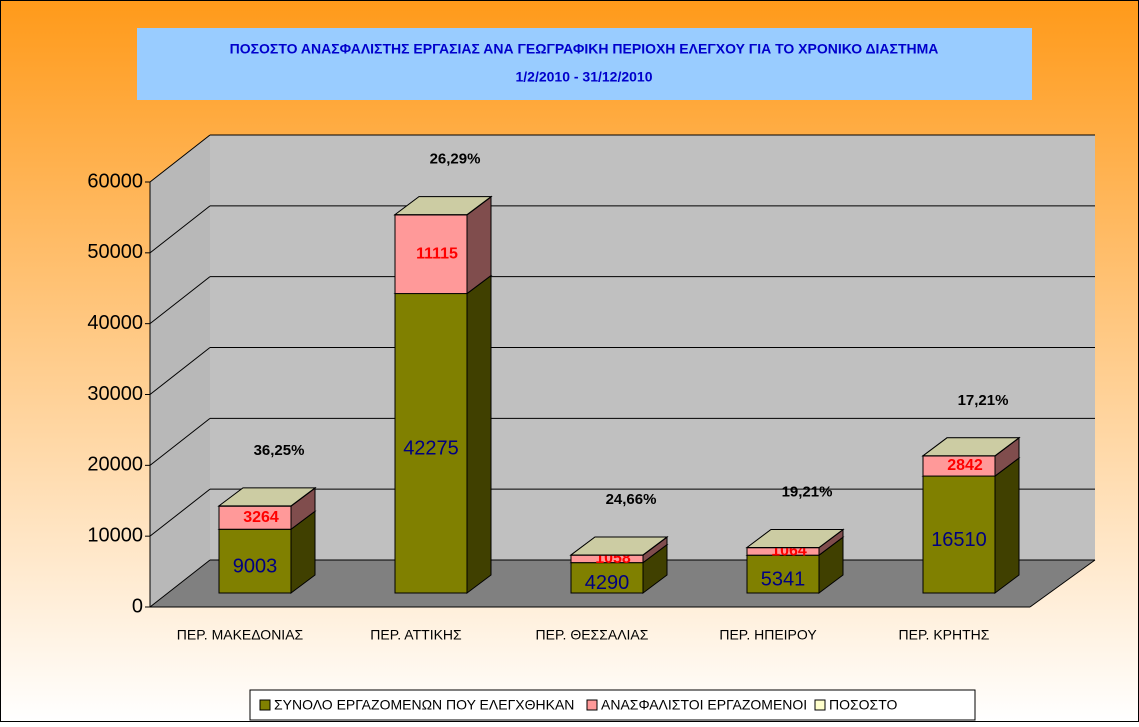  I want to click on y-tick-label: 20000, so click(115, 465).